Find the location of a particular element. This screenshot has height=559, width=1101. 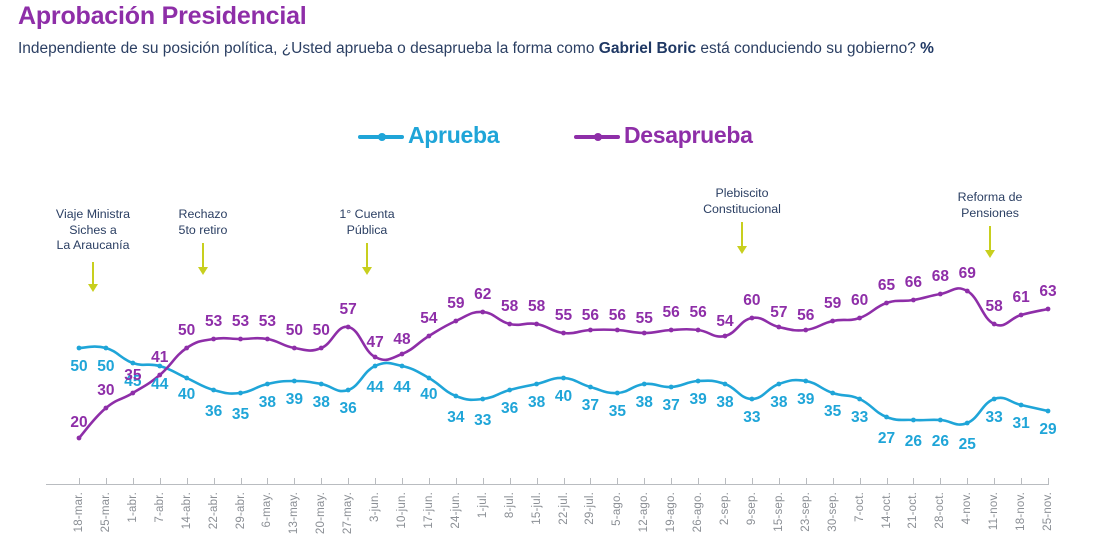

value-label: 54 is located at coordinates (429, 318).